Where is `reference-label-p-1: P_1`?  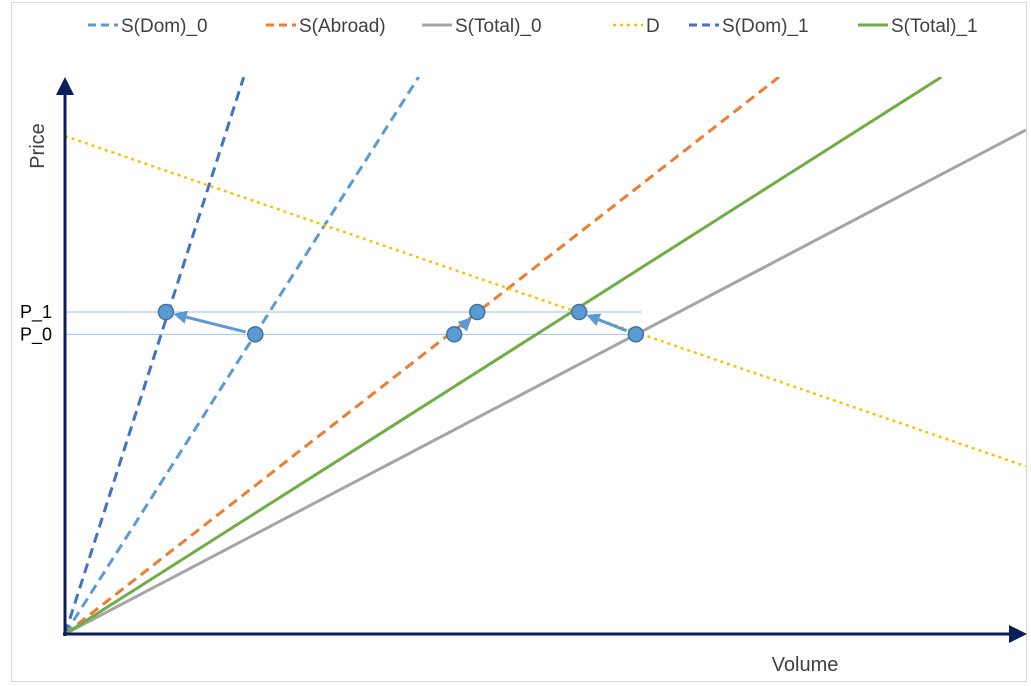
reference-label-p-1: P_1 is located at coordinates (36, 312).